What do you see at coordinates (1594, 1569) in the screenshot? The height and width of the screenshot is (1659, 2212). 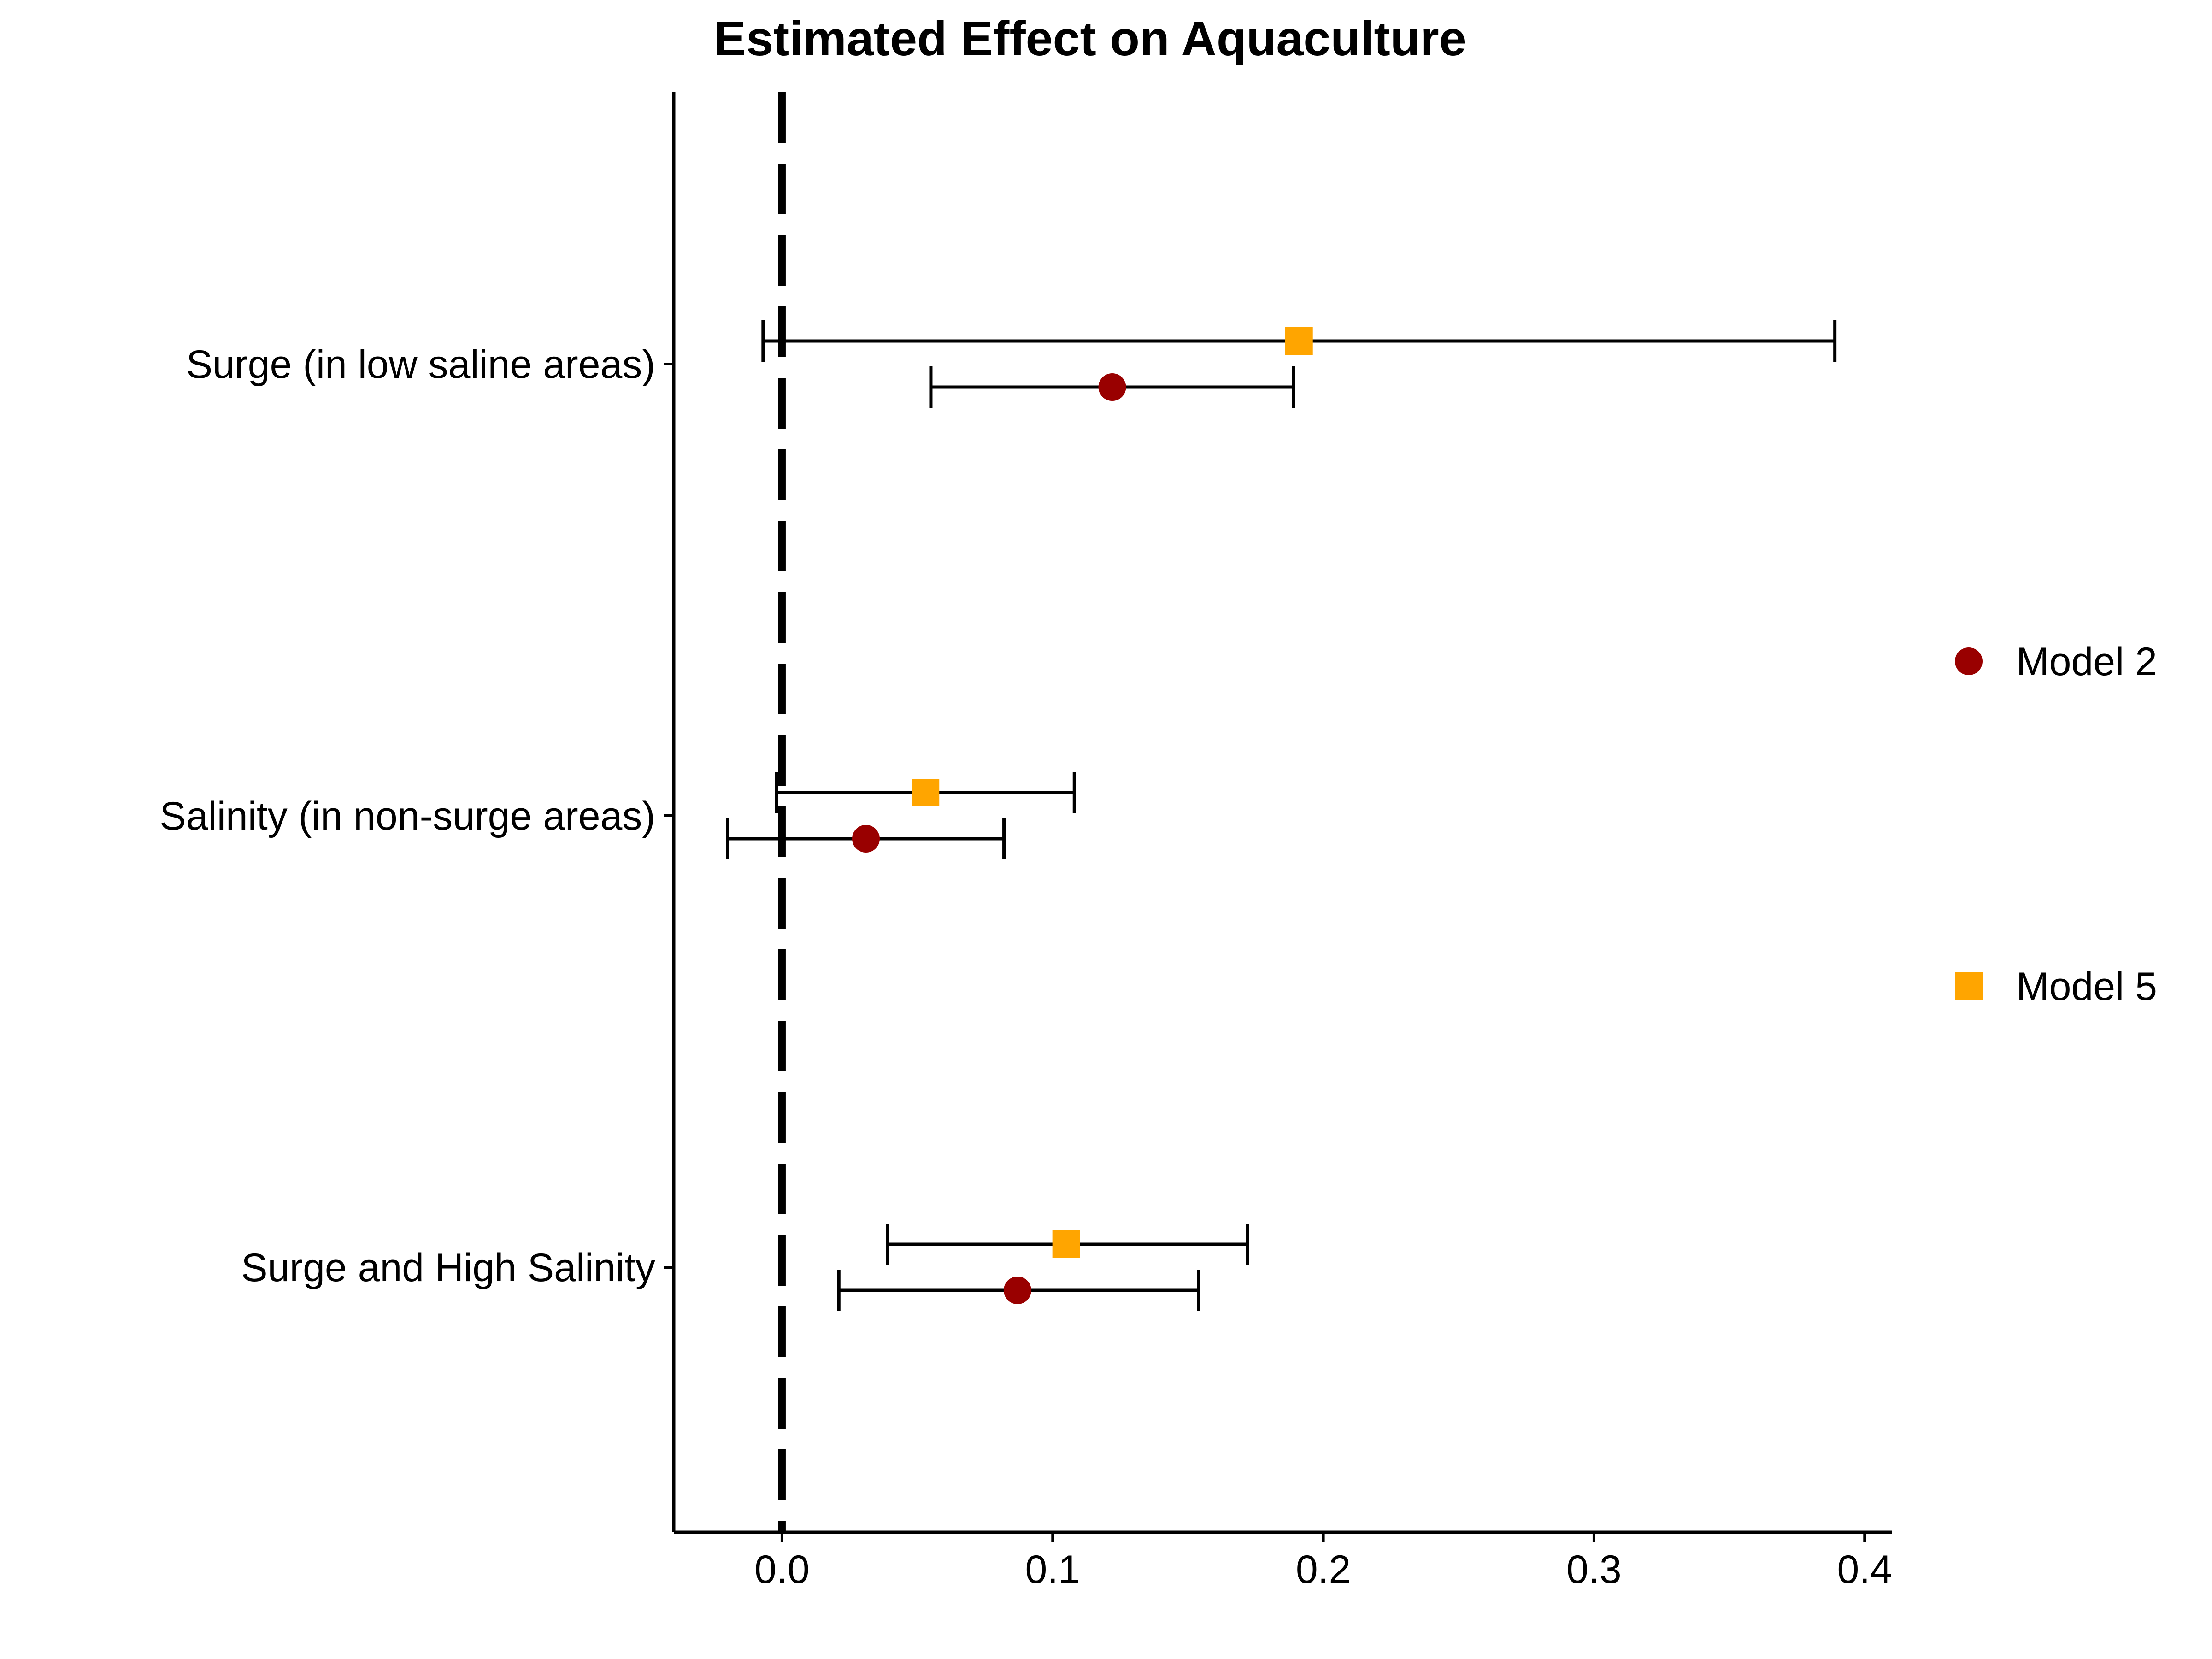 I see `x-tick-label: 0.3` at bounding box center [1594, 1569].